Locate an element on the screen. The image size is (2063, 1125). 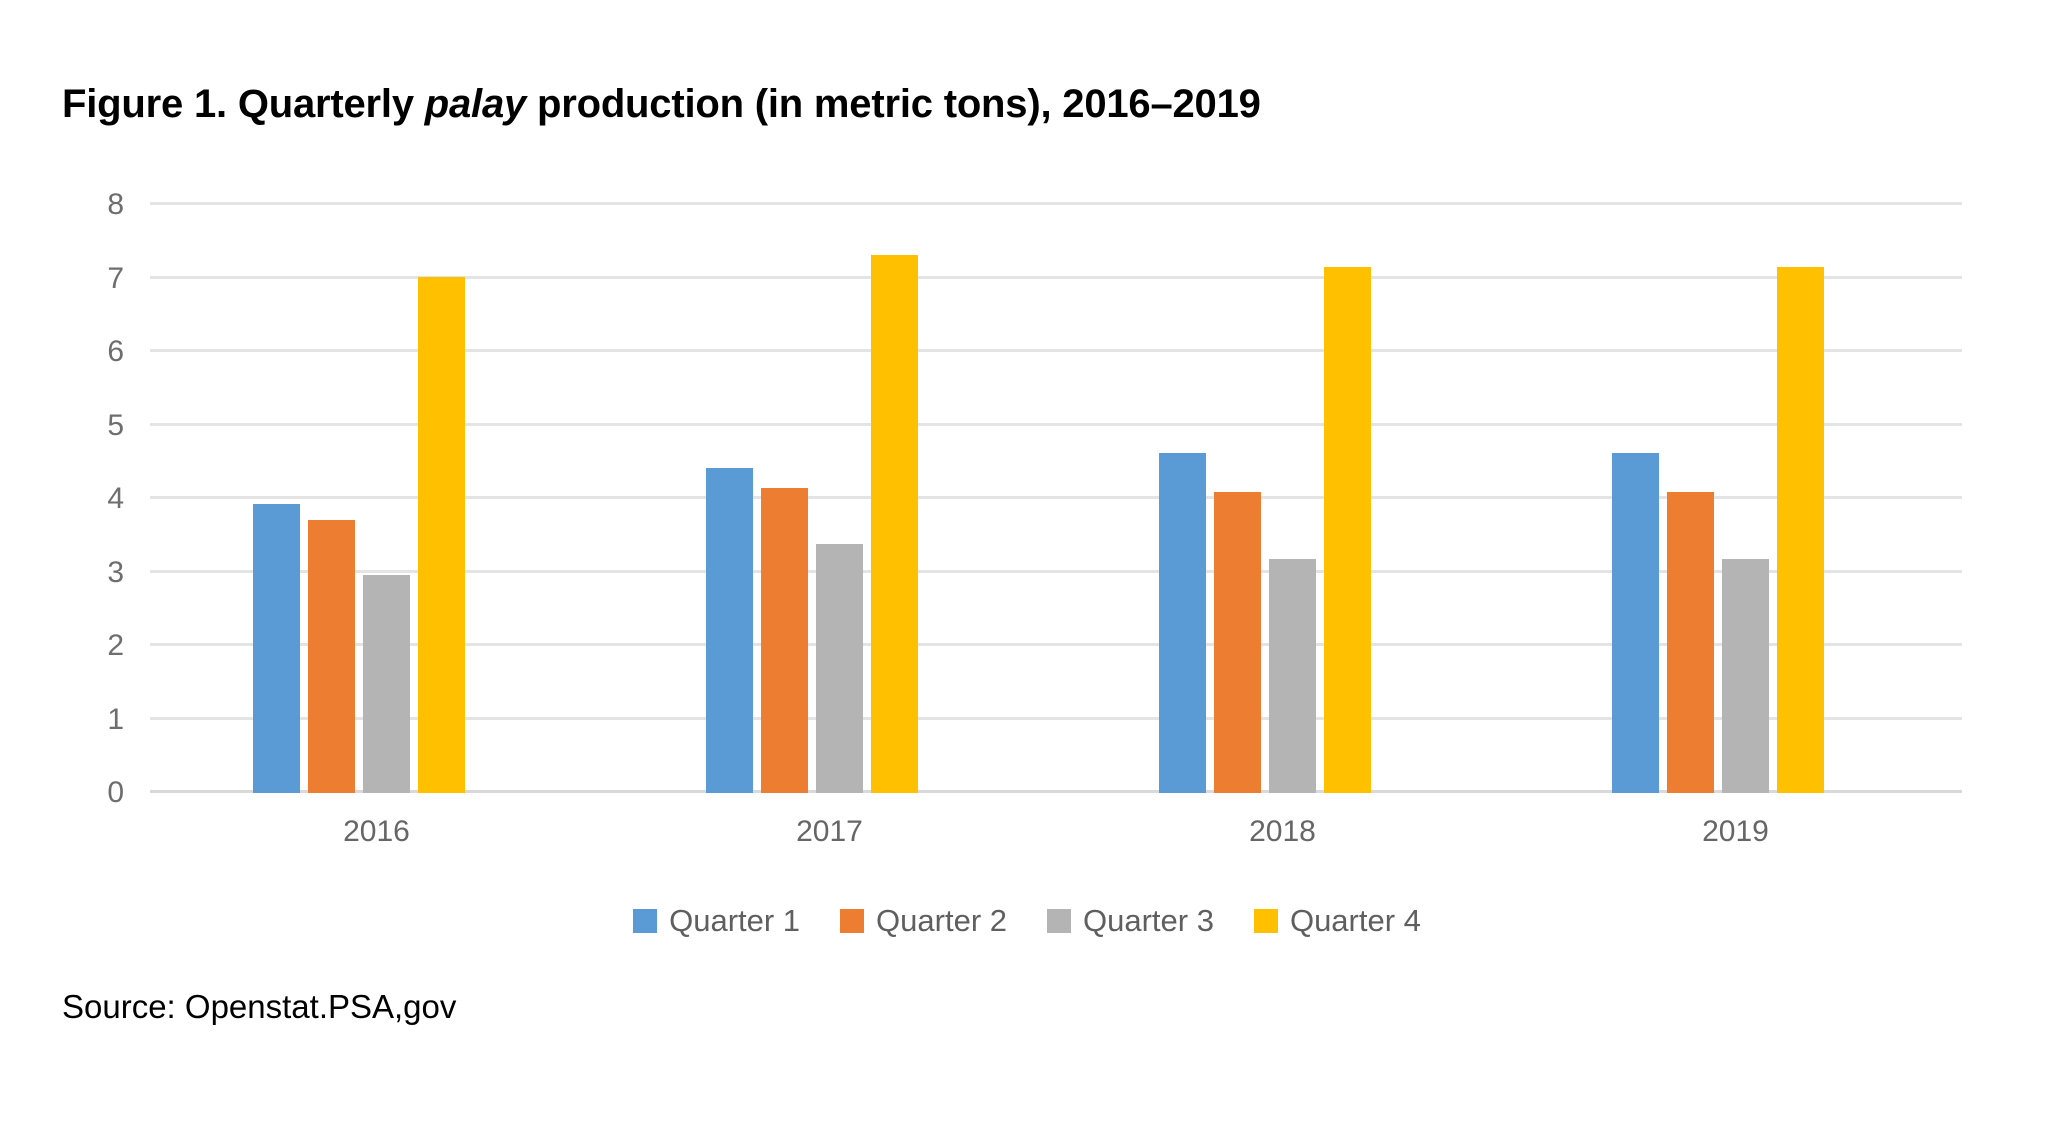
title-suffix: production (in metric tons), 2016–2019 is located at coordinates (893, 104).